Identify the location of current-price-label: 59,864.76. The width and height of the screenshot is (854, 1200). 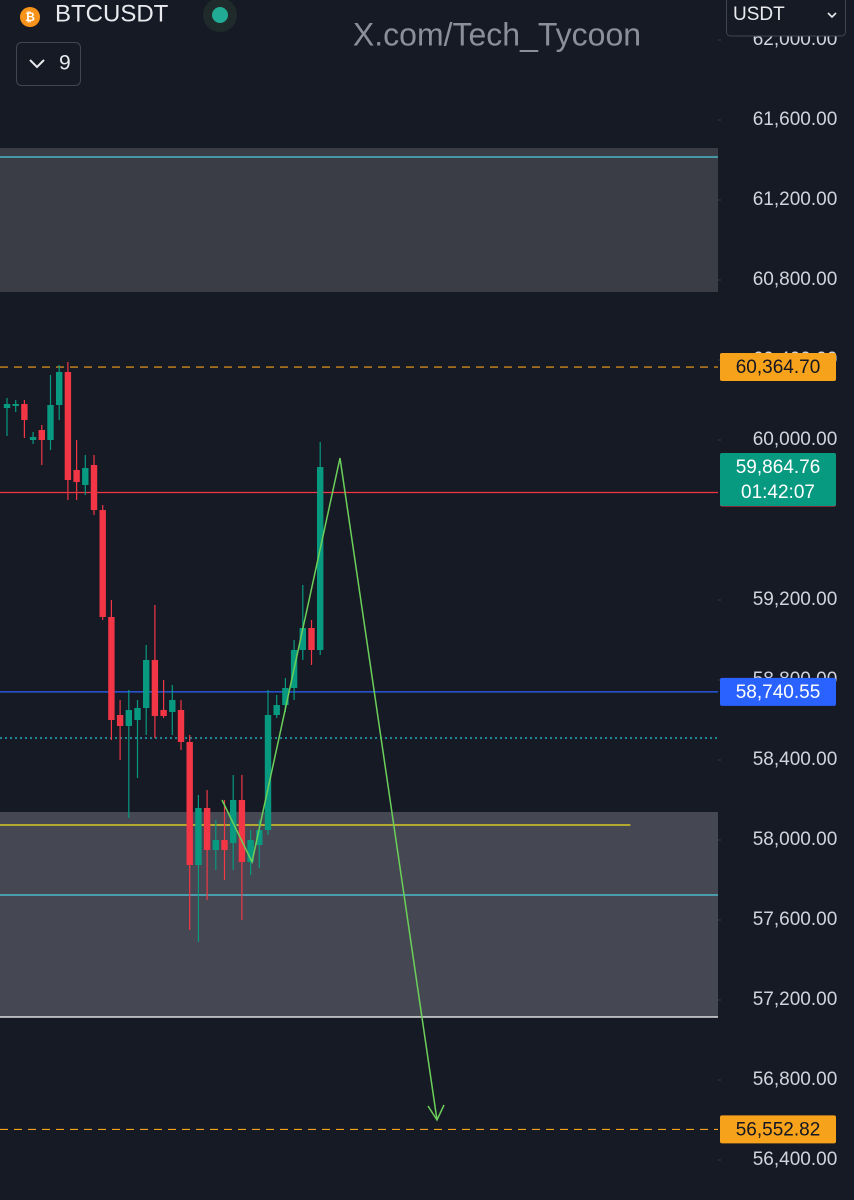
(778, 467).